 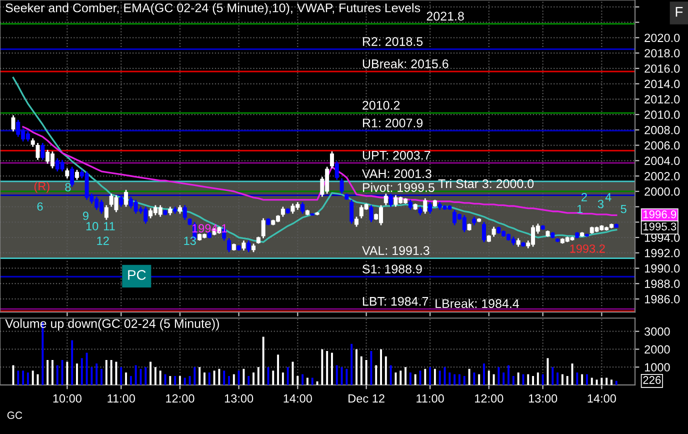 I want to click on annotation: 8, so click(x=68, y=187).